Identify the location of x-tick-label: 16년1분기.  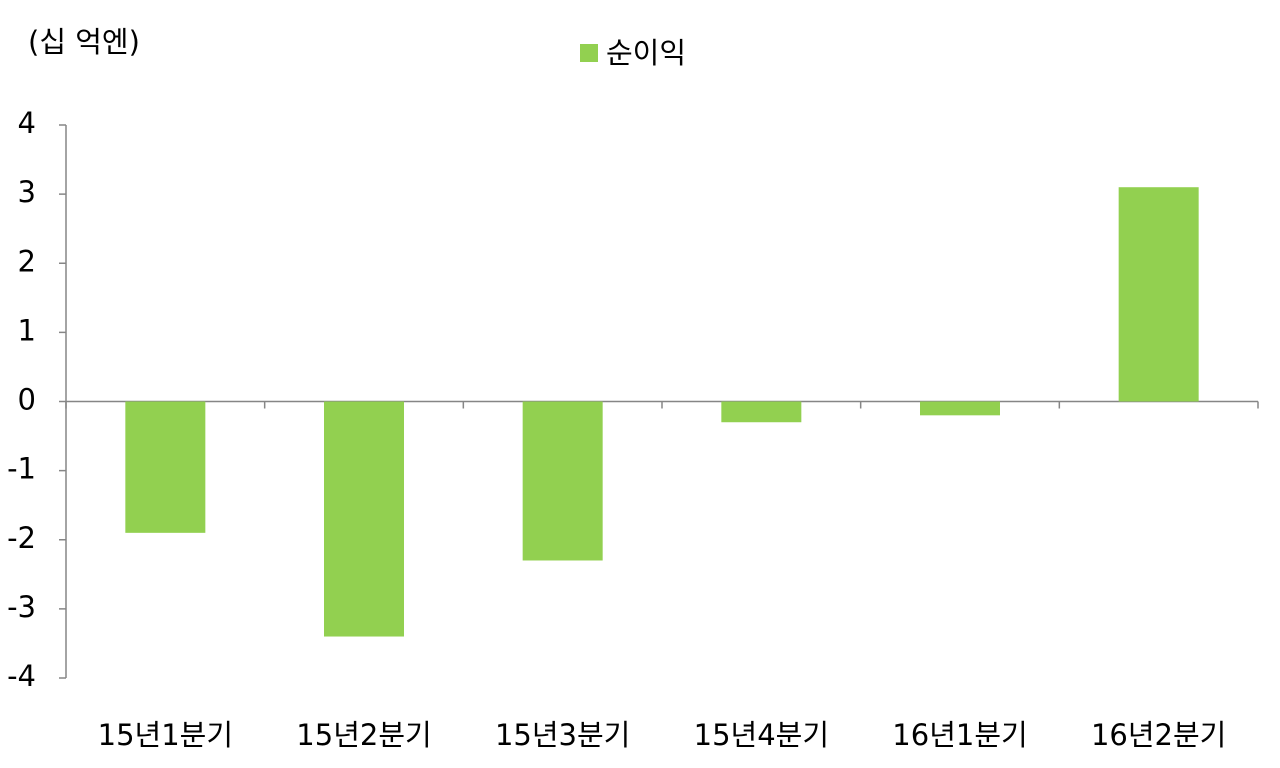
(959, 735).